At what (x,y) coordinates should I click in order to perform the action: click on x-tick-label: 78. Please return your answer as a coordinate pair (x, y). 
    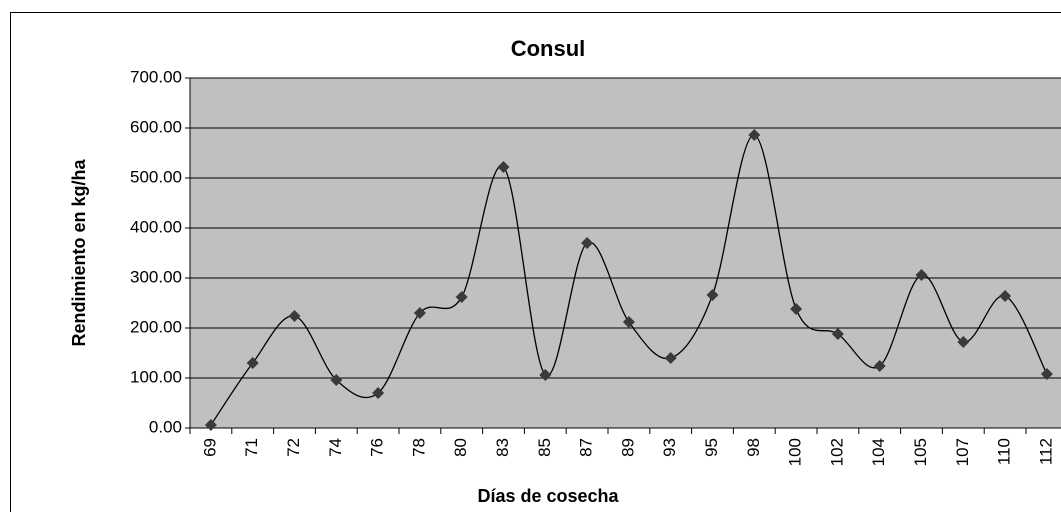
    Looking at the image, I should click on (418, 447).